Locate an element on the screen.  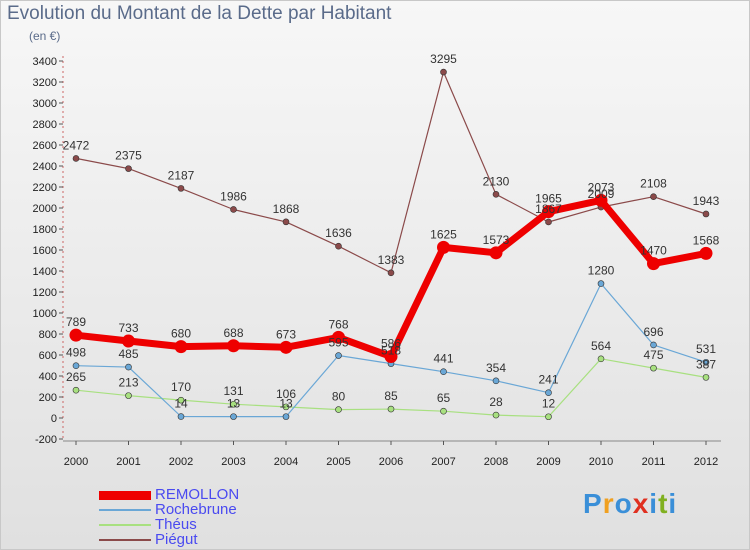
y-tick-label: 2200 is located at coordinates (45, 188).